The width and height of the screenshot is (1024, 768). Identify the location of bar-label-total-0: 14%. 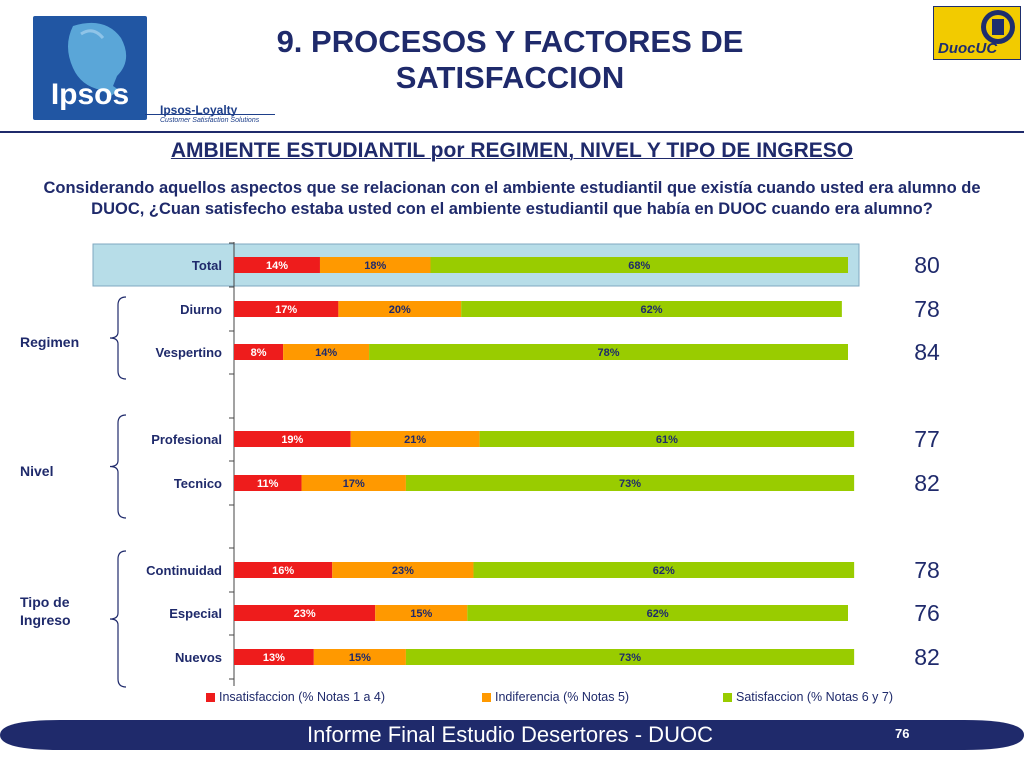
(277, 266).